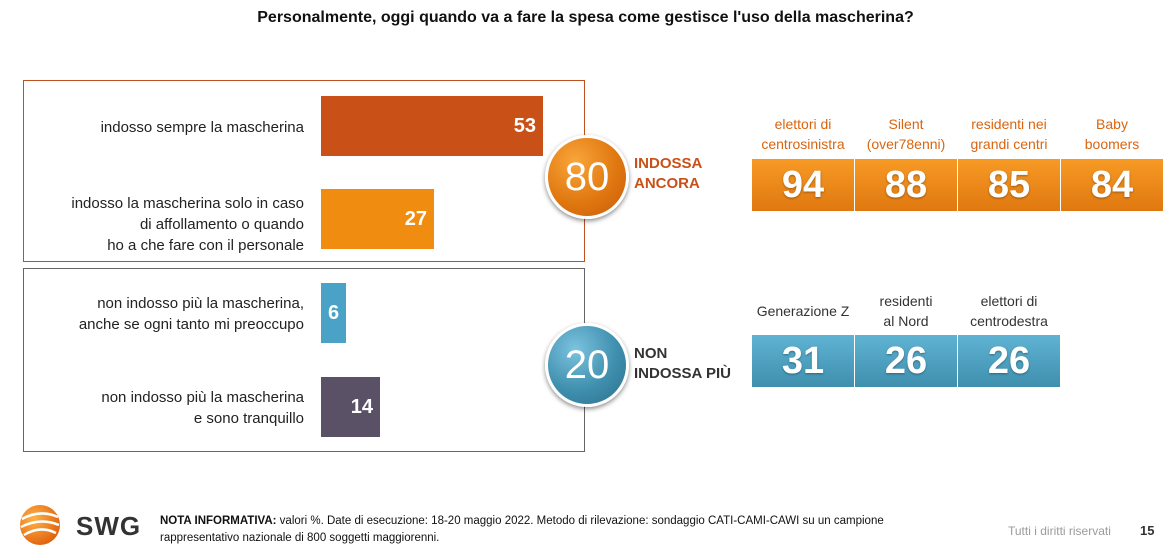  I want to click on segment-label-line: centrodestra, so click(1009, 321).